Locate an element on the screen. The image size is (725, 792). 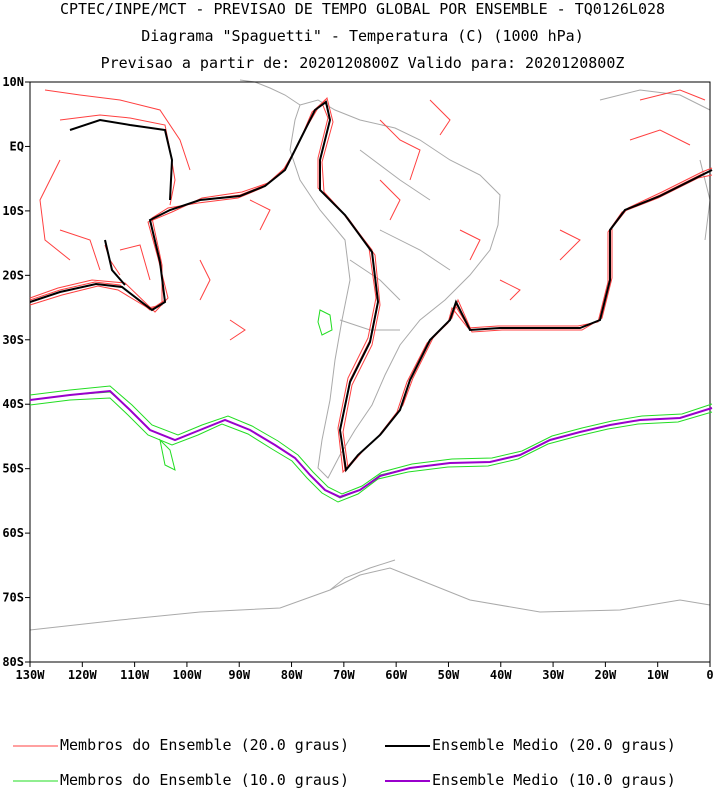
lat-label: 20S is located at coordinates (13, 275).